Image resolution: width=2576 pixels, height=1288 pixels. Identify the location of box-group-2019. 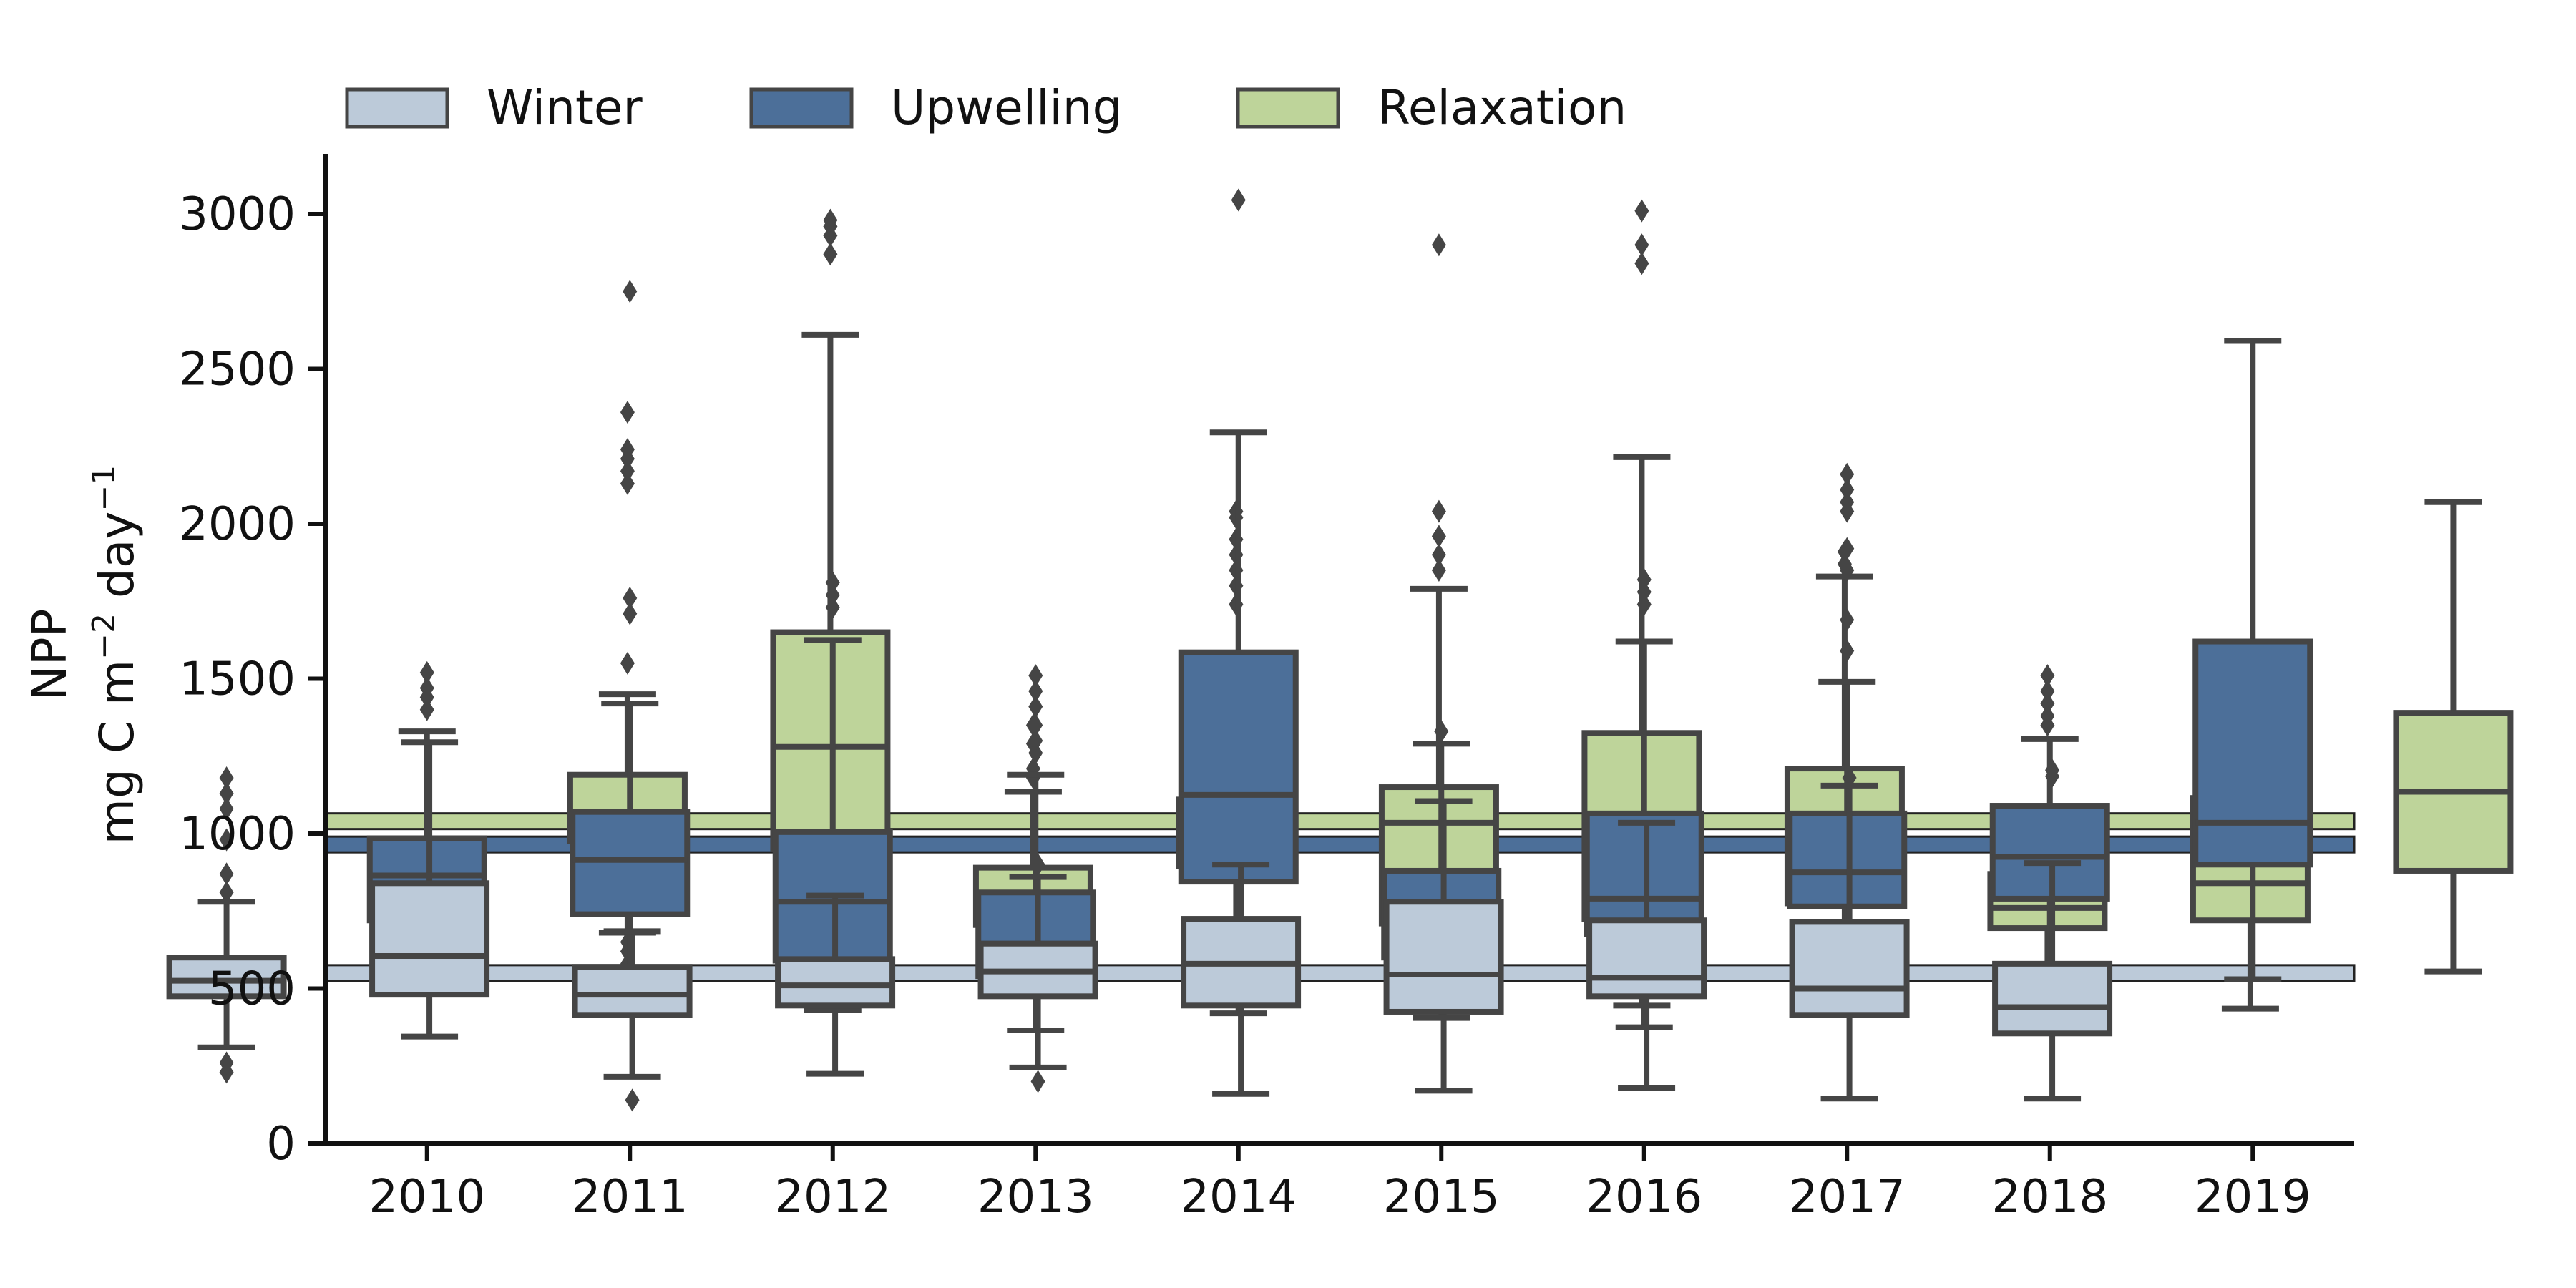
(2253, 720).